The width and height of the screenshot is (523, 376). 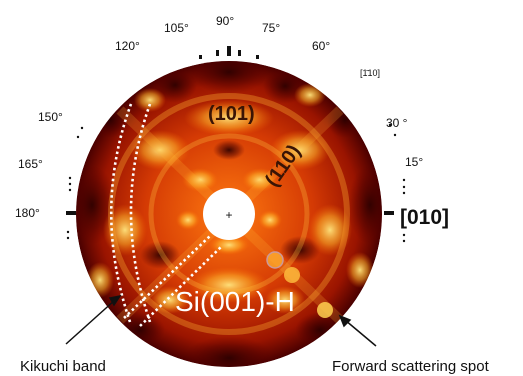 I want to click on angle-label-60: 60°, so click(x=321, y=46).